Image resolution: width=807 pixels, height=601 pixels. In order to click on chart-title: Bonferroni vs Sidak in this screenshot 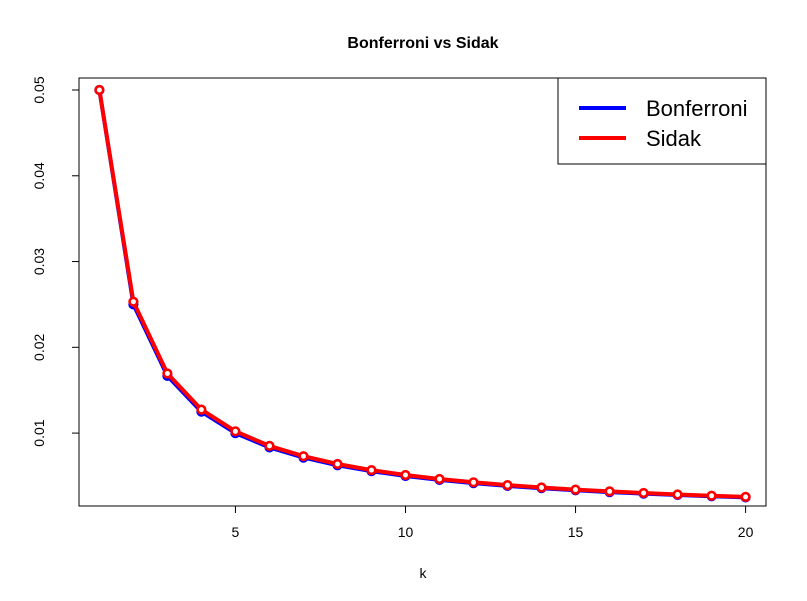, I will do `click(422, 43)`.